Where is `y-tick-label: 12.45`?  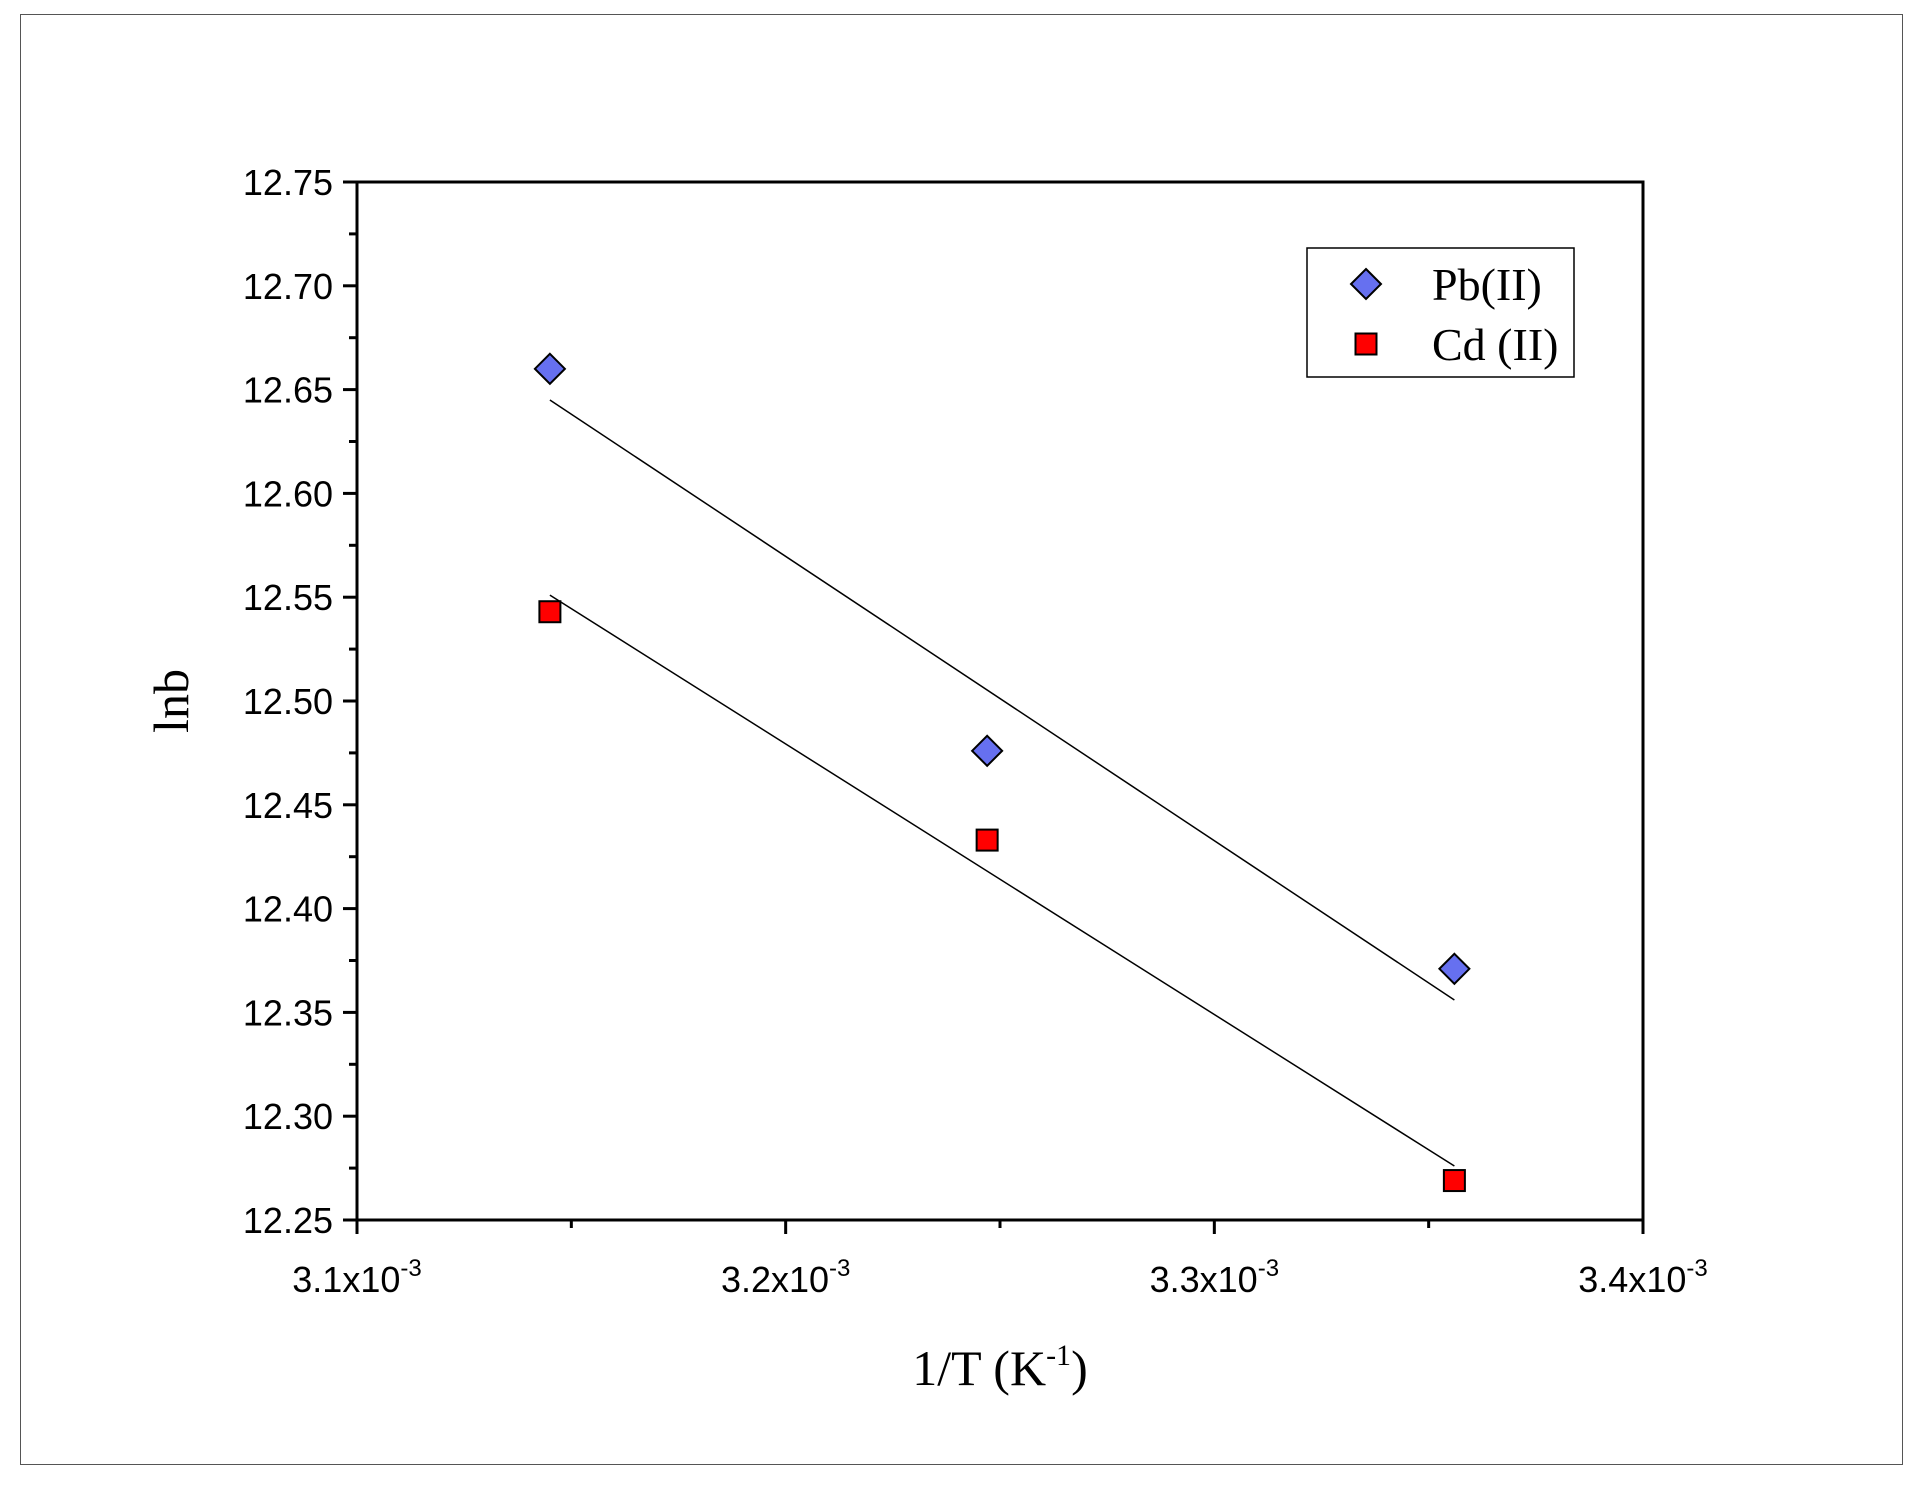
y-tick-label: 12.45 is located at coordinates (288, 805).